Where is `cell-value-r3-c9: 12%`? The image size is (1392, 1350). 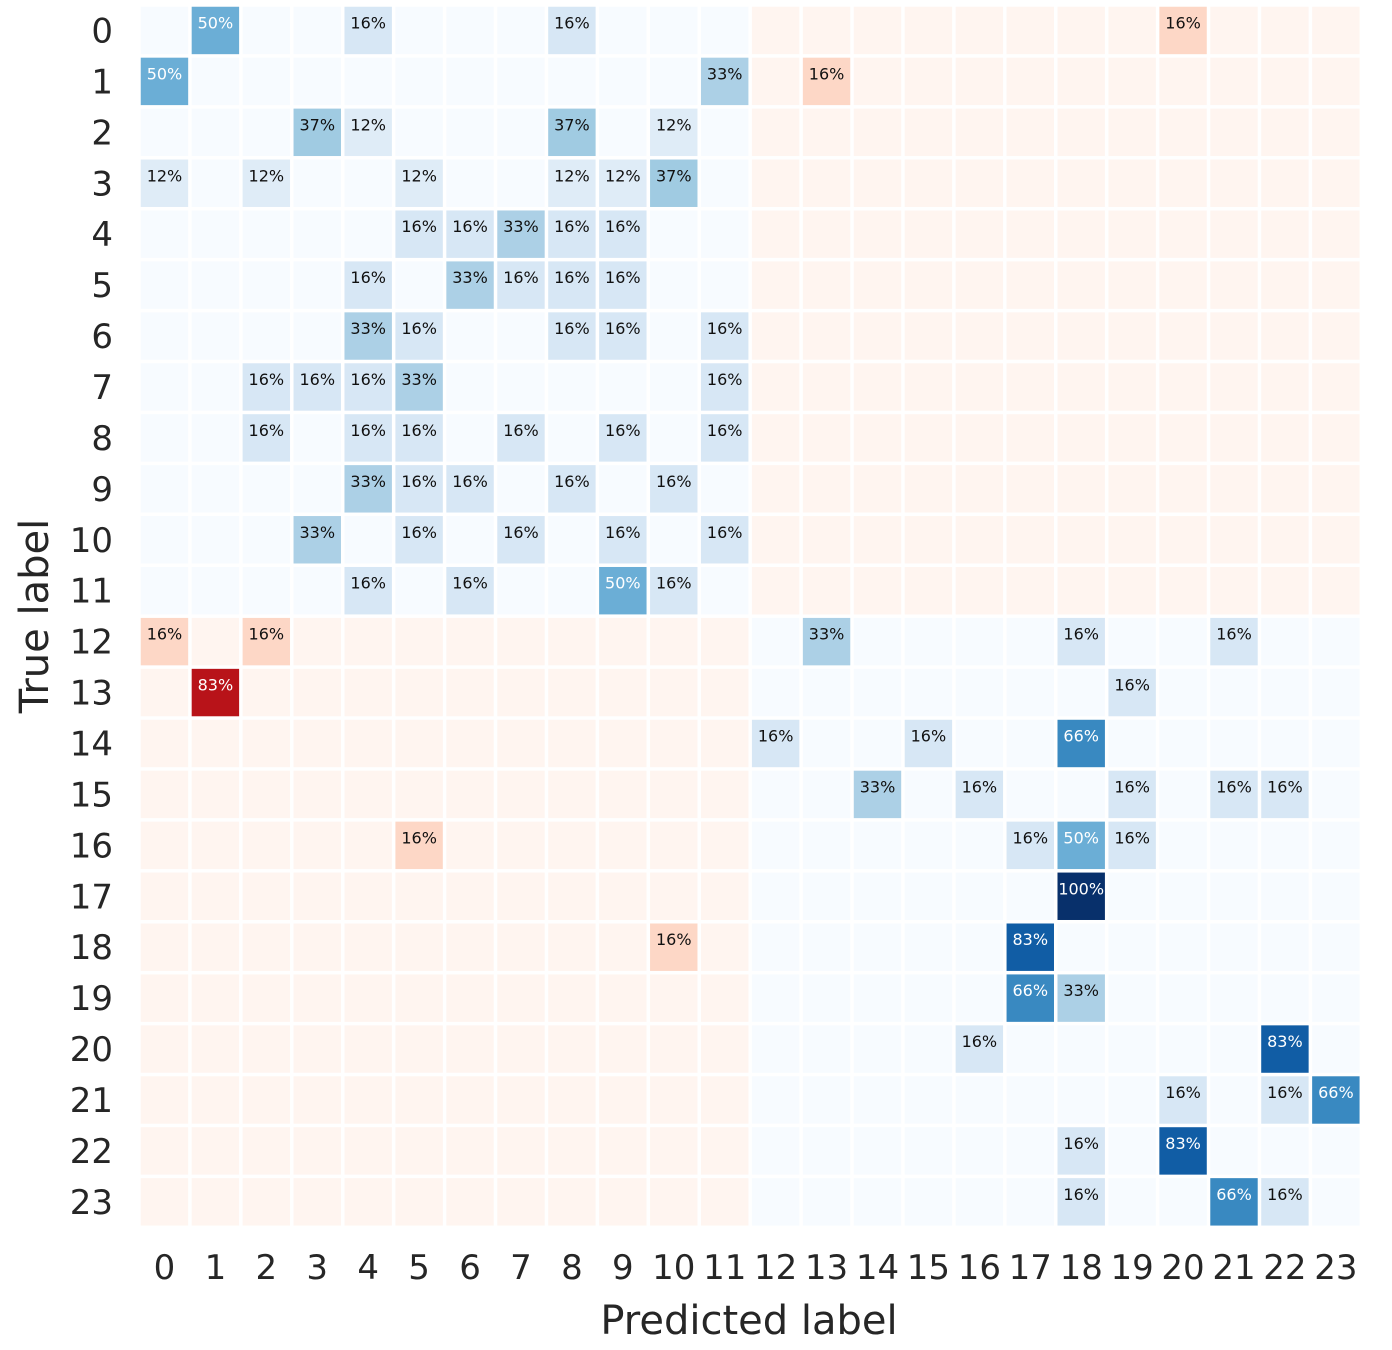
cell-value-r3-c9: 12% is located at coordinates (623, 175).